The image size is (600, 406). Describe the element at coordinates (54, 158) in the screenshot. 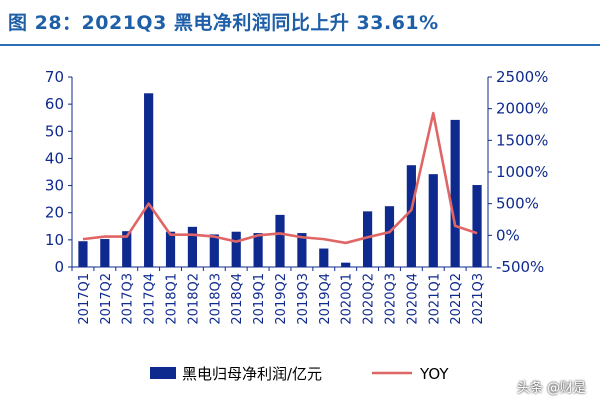

I see `left-tick-label: 40` at that location.